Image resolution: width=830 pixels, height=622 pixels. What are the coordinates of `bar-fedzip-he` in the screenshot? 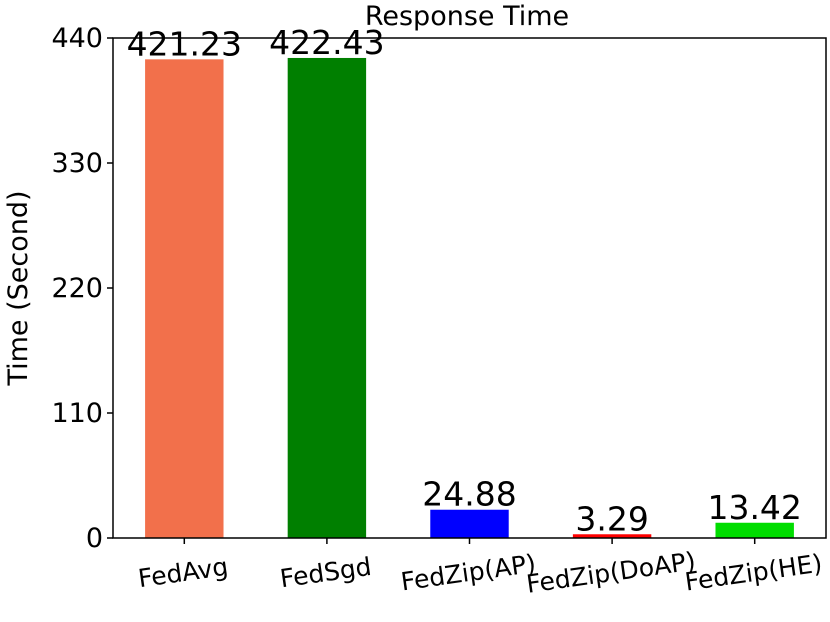 It's located at (754, 530).